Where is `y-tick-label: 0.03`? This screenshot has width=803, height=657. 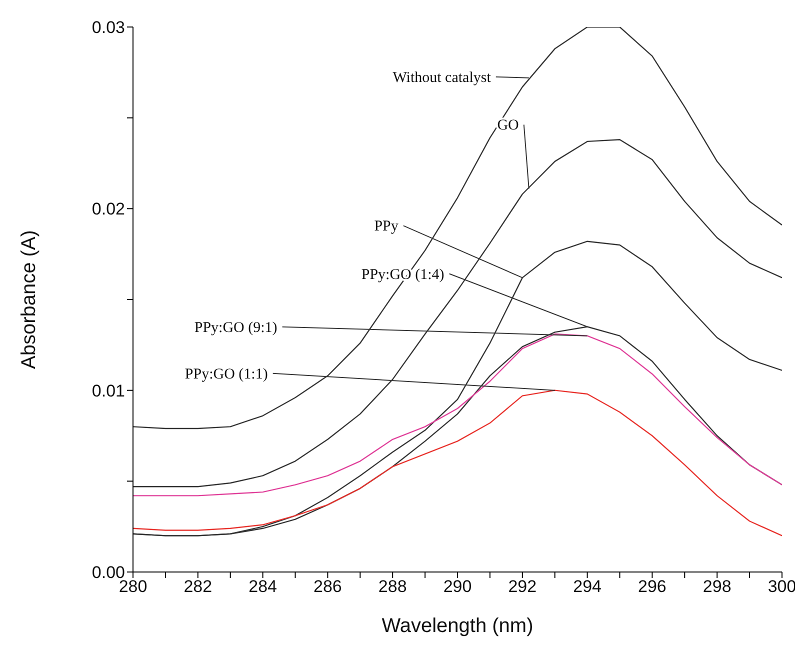
y-tick-label: 0.03 is located at coordinates (108, 28).